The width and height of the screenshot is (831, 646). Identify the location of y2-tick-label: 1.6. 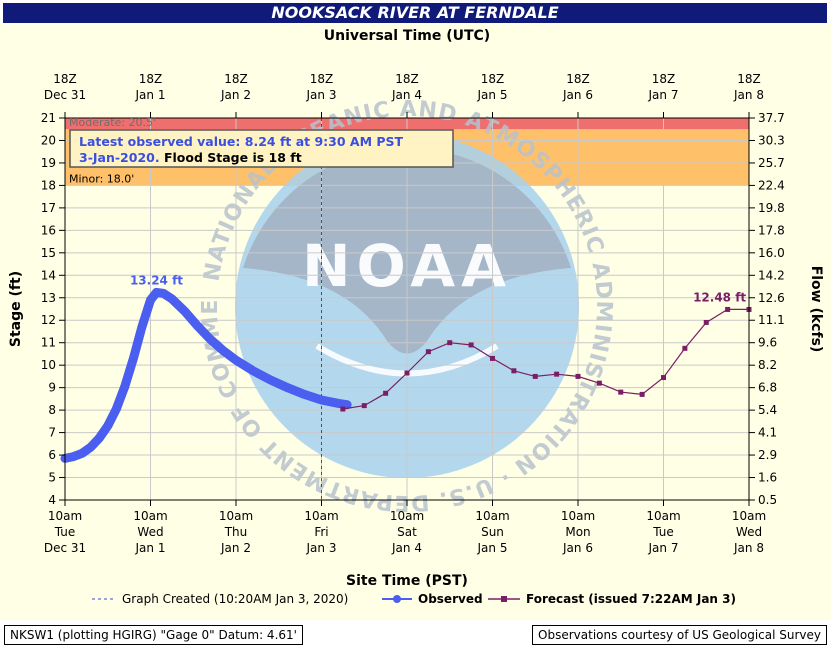
(767, 478).